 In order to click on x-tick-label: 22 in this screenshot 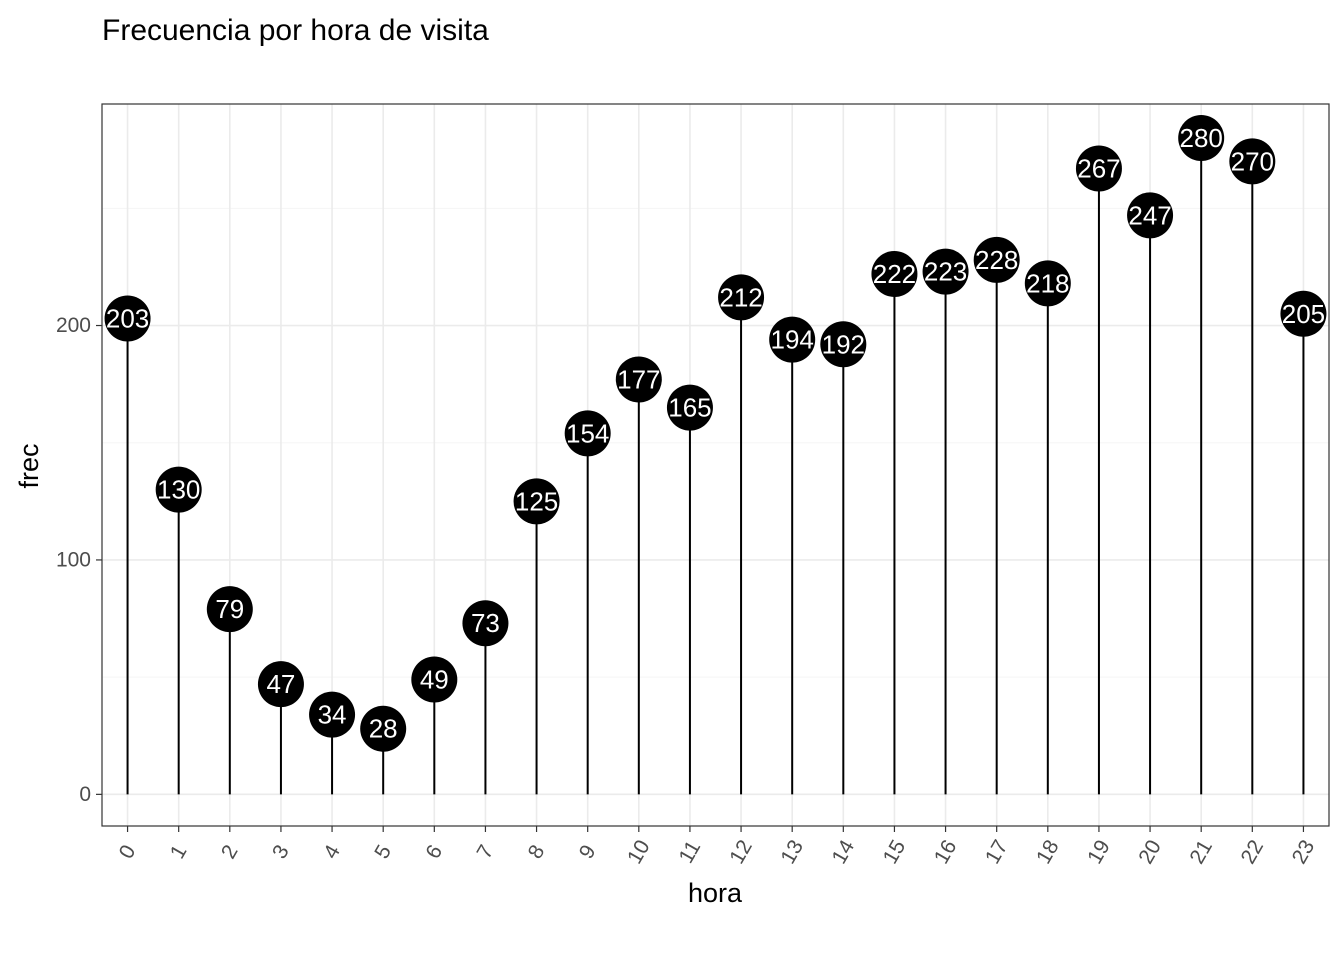, I will do `click(1253, 852)`.